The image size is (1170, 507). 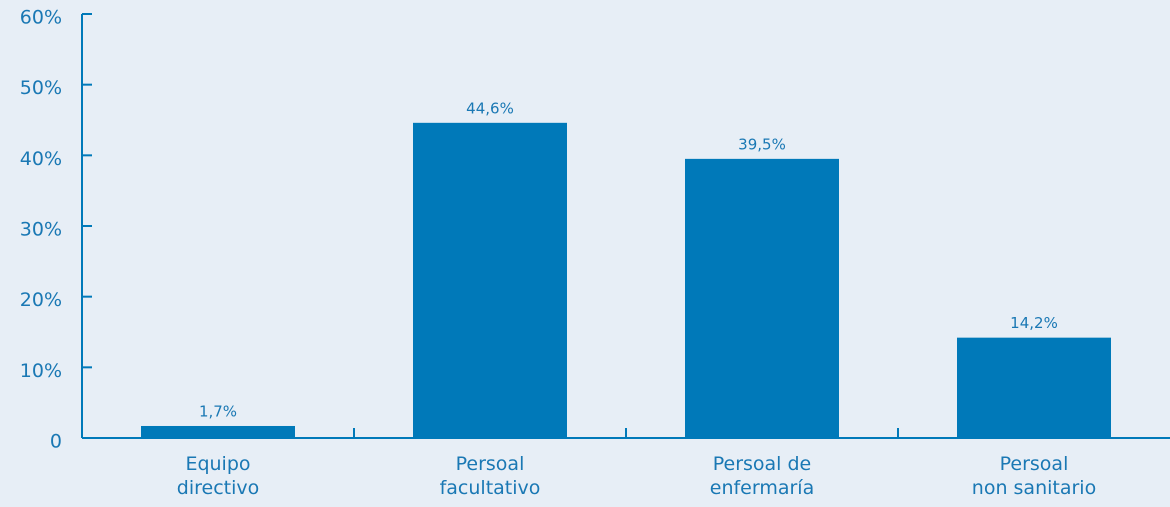 I want to click on value-label: 14,2%, so click(x=1034, y=323).